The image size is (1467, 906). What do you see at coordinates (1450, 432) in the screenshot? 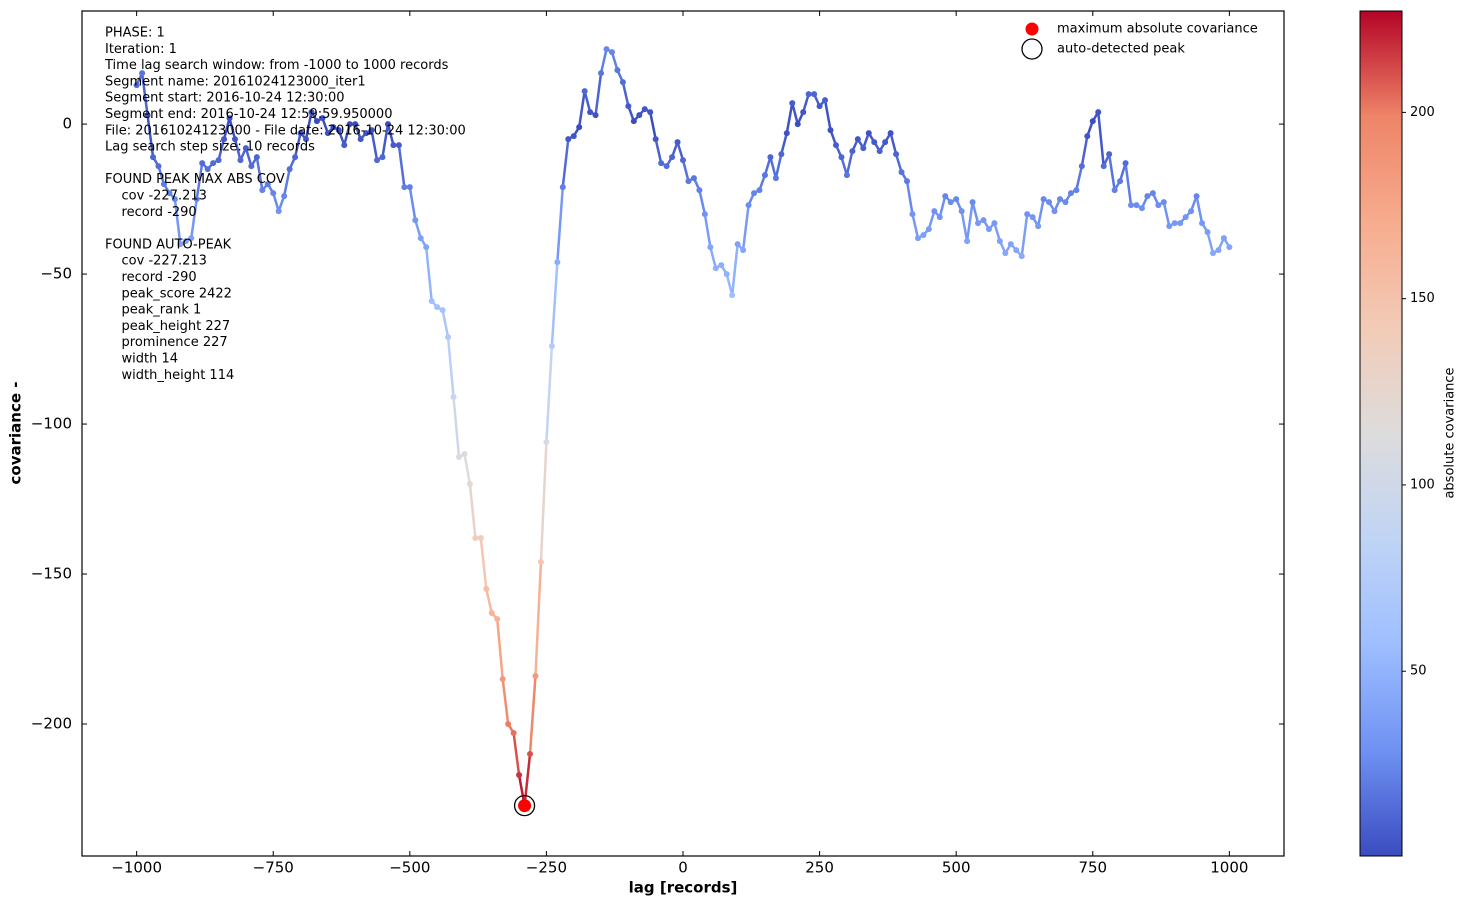
I see `colorbar-label: absolute covariance` at bounding box center [1450, 432].